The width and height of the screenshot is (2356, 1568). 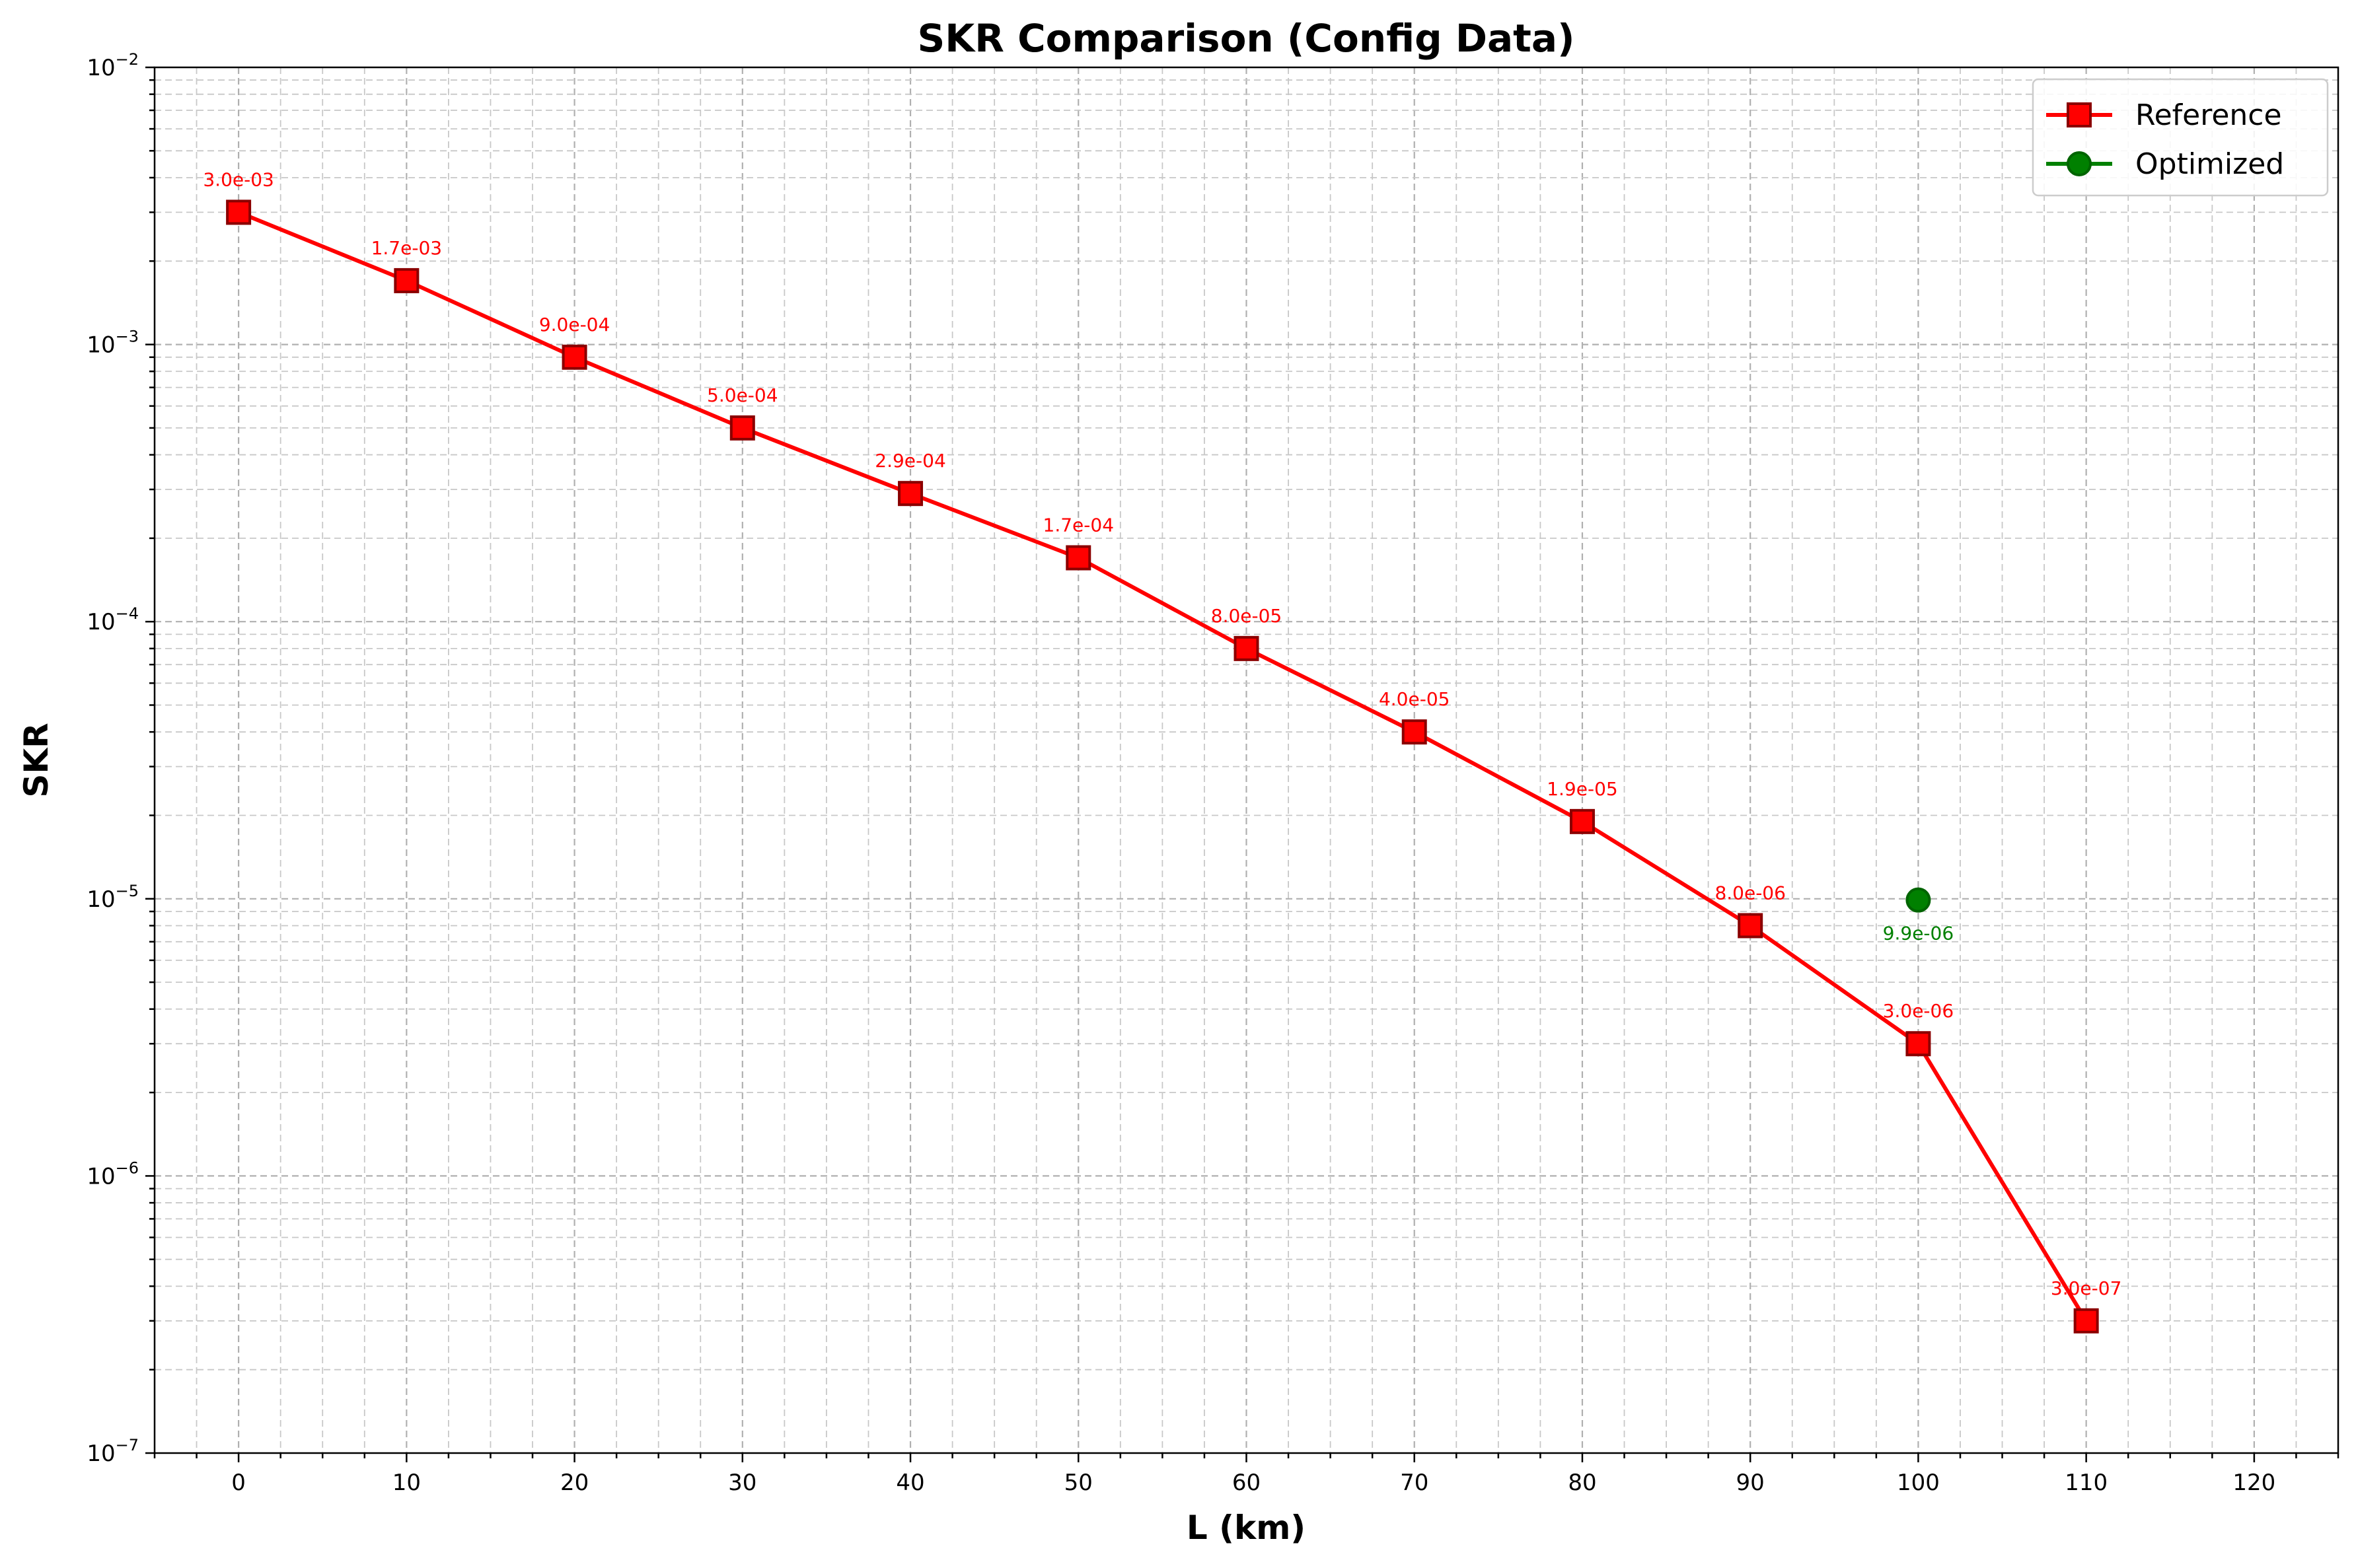 I want to click on y-tick-label: 10⁻³, so click(x=113, y=343).